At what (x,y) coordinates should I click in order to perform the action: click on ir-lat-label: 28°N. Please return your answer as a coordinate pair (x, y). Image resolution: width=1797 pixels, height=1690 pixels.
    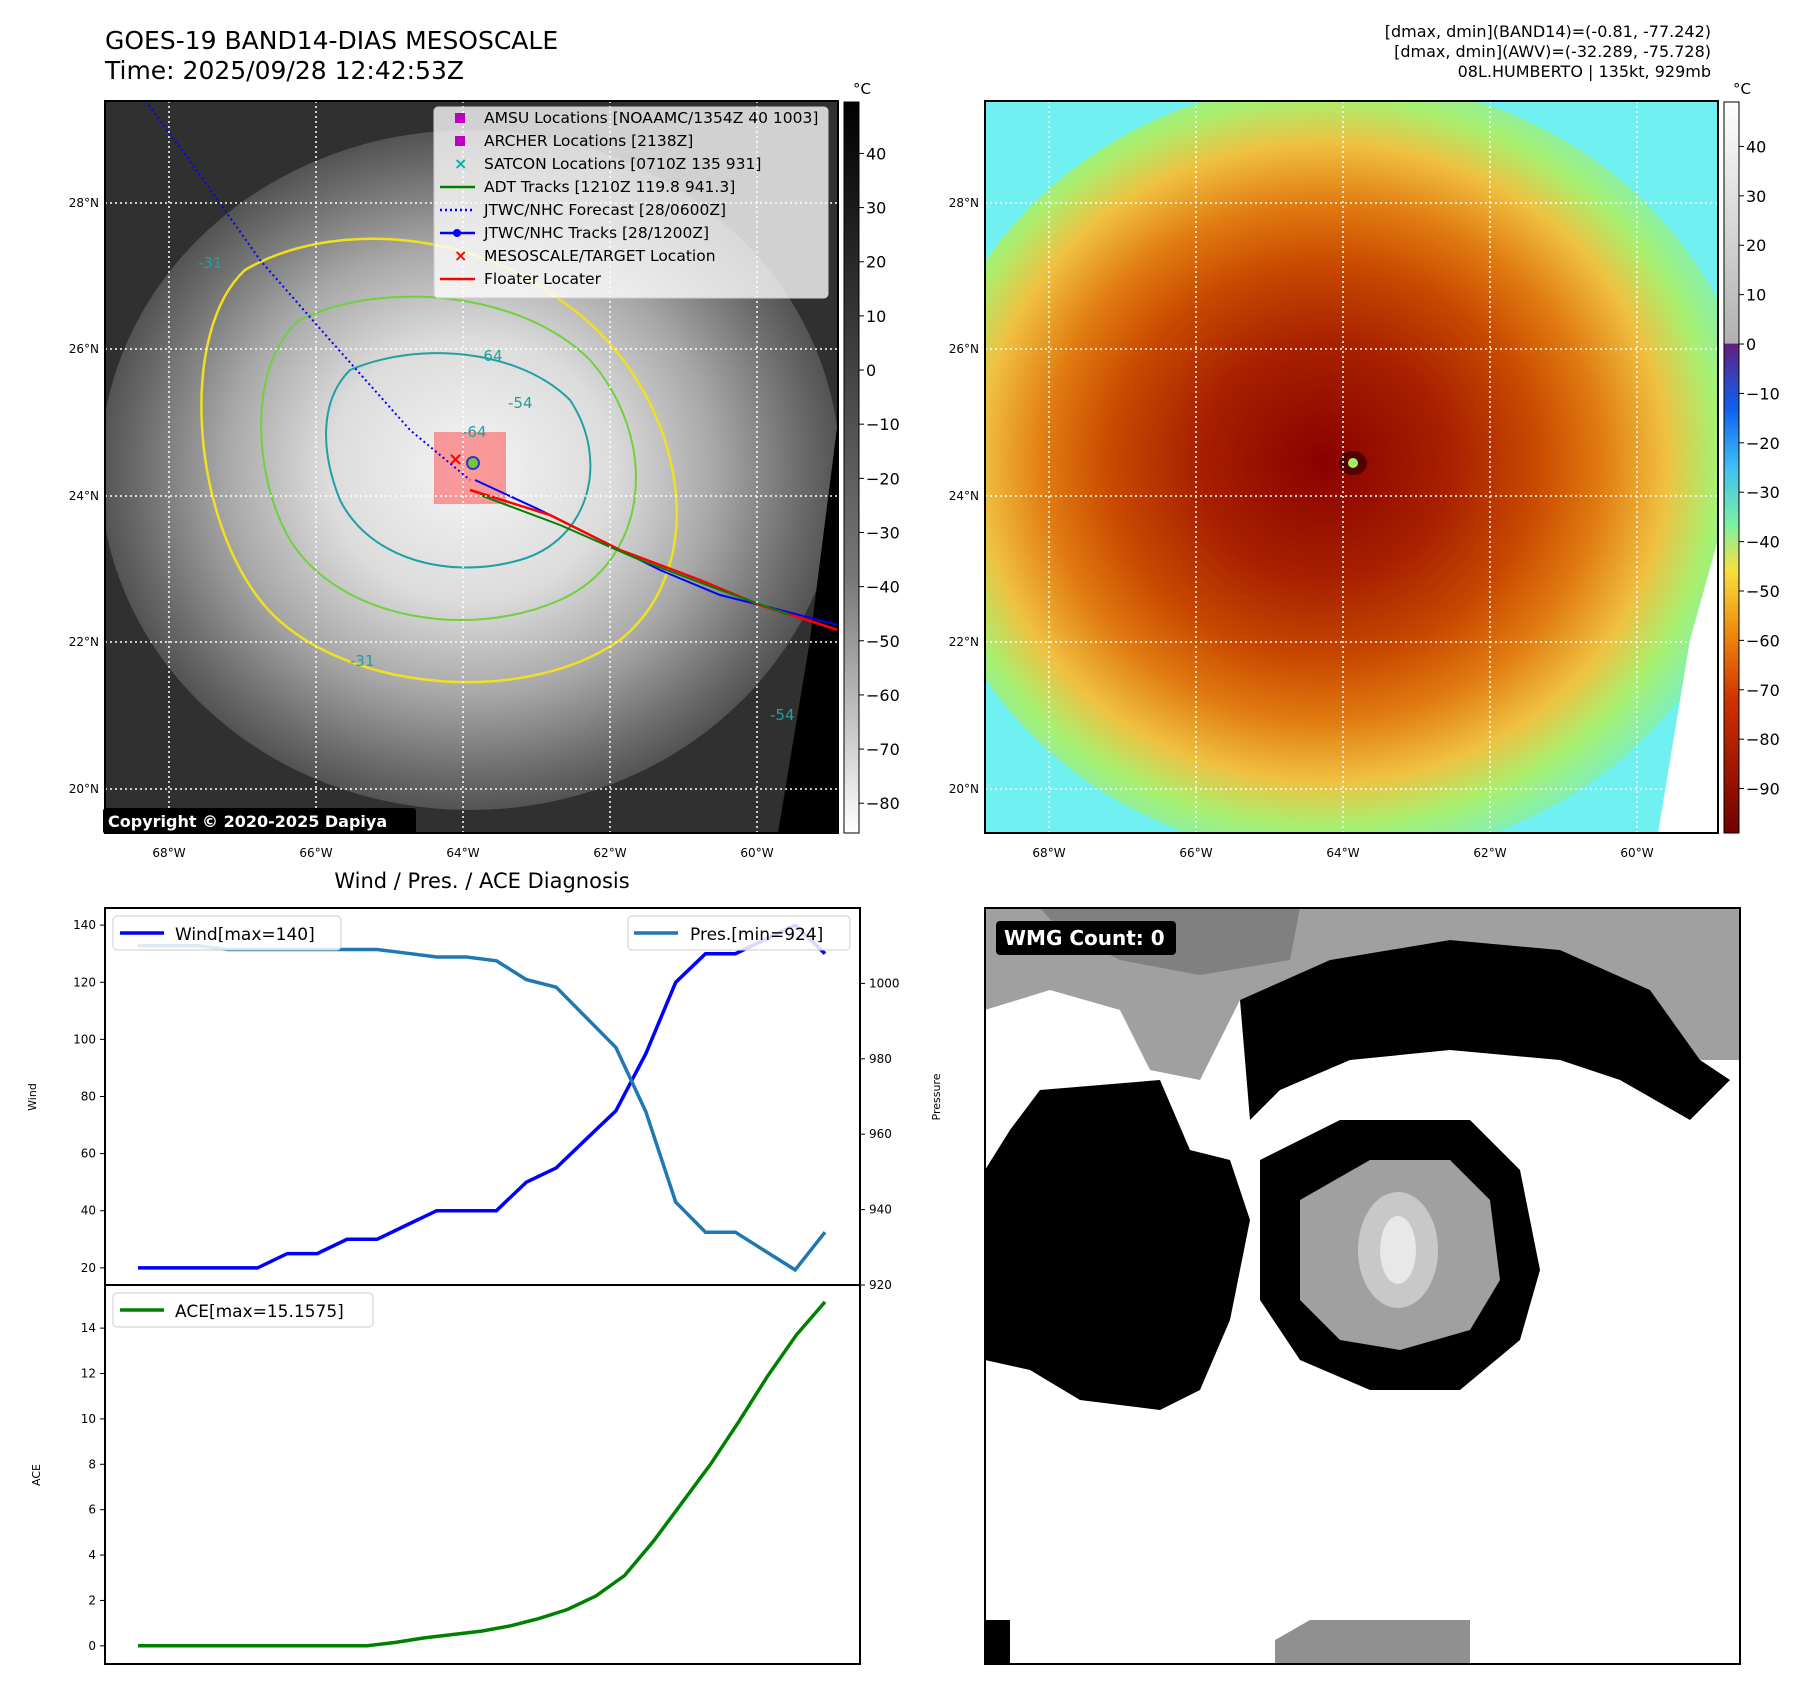
    Looking at the image, I should click on (84, 203).